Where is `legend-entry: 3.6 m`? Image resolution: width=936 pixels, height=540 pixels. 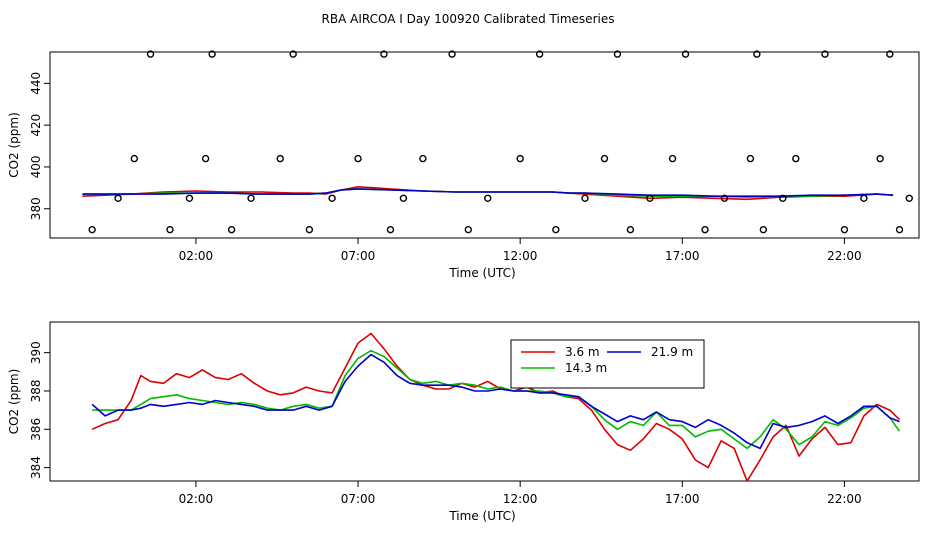
legend-entry: 3.6 m is located at coordinates (582, 352).